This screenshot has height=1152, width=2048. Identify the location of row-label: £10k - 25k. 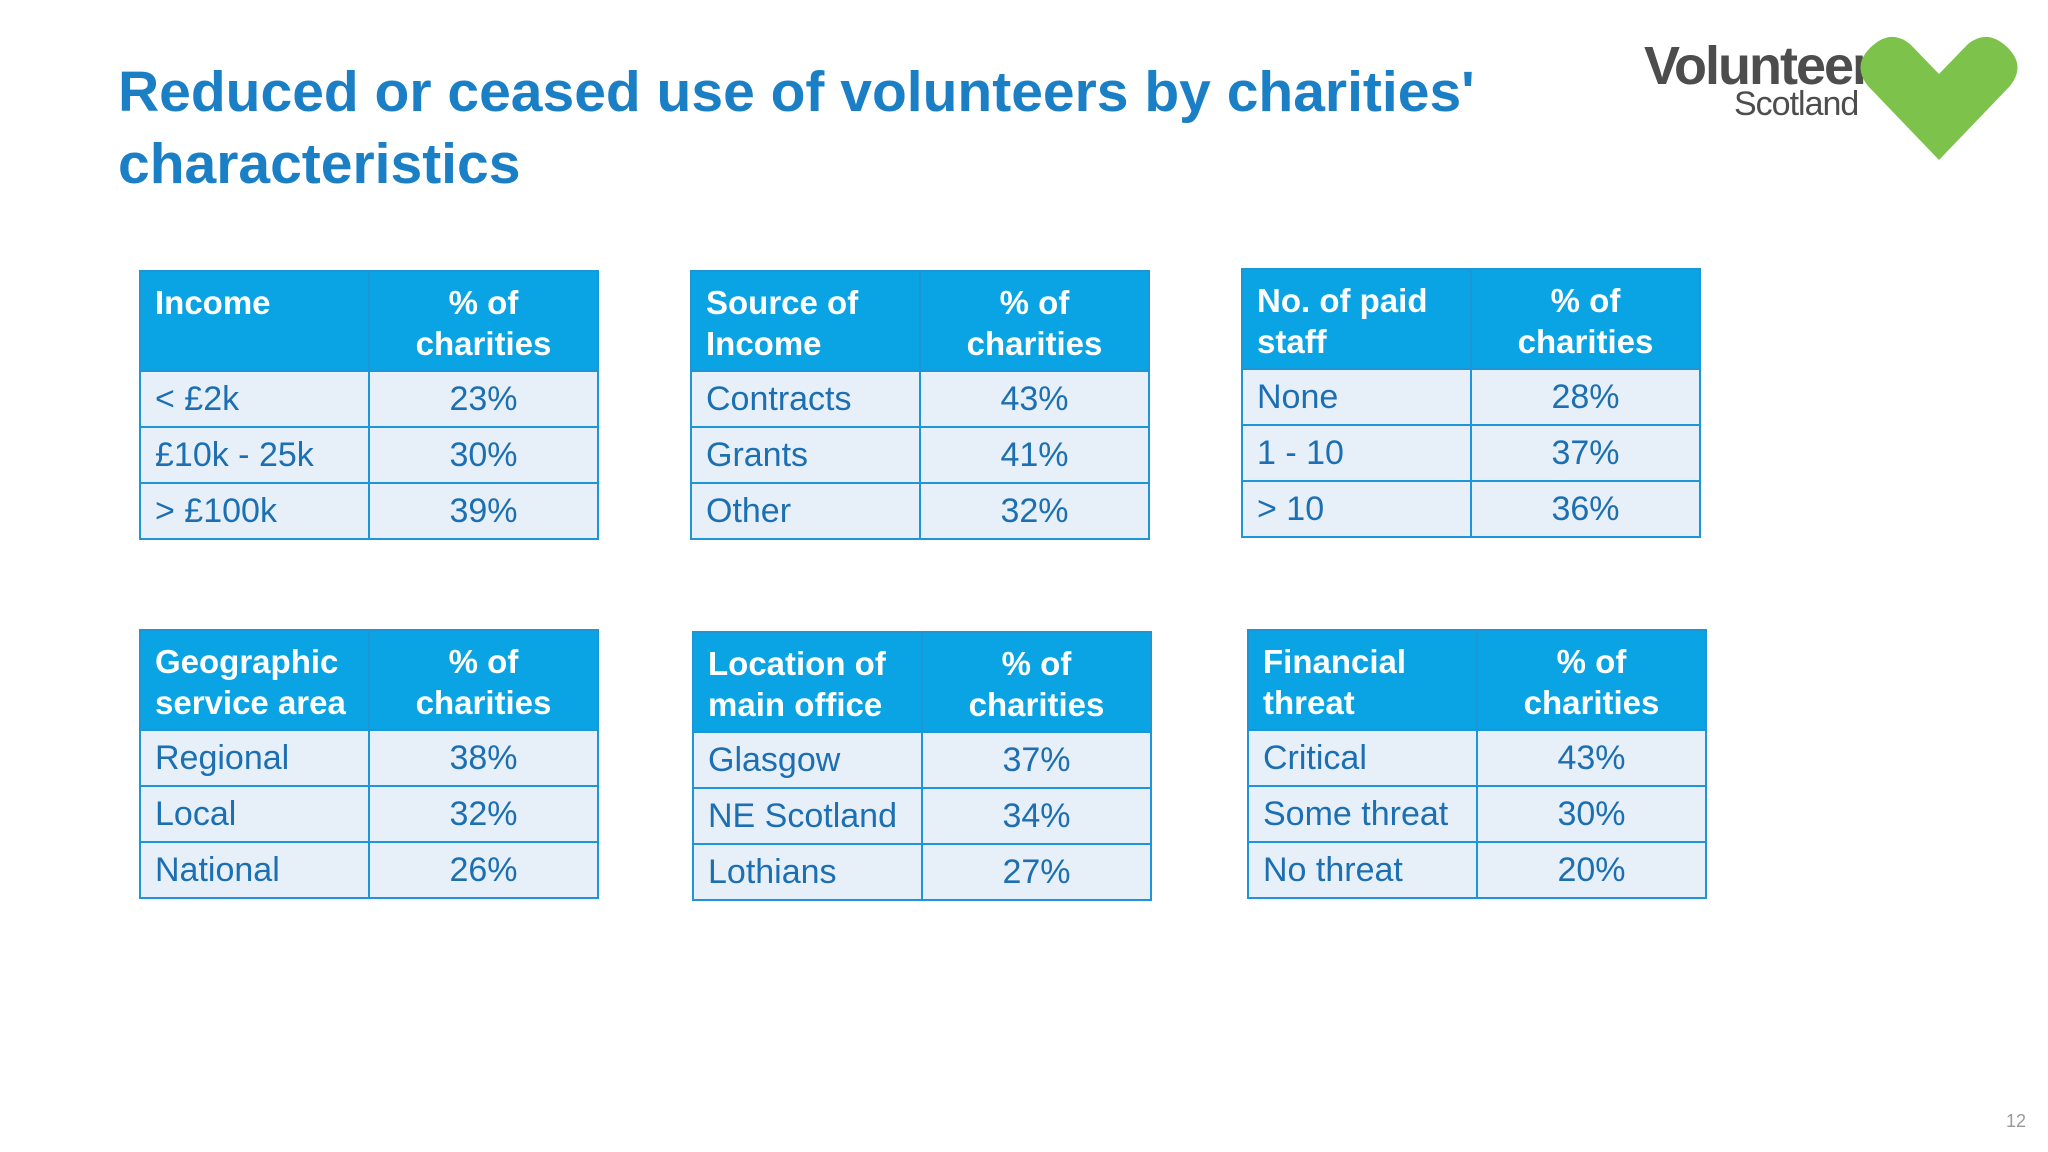
(254, 455).